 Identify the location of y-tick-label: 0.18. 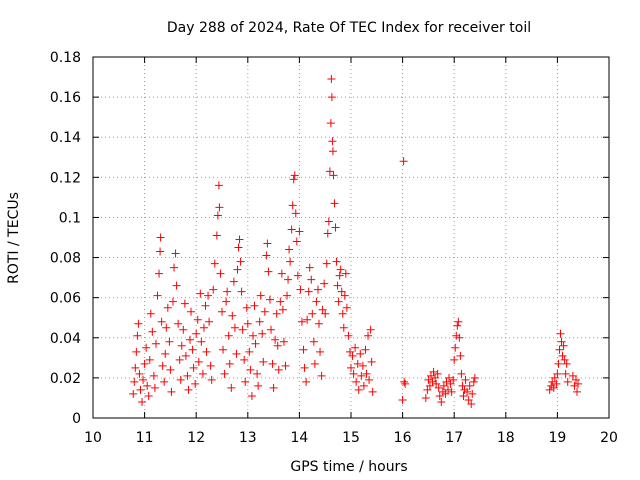
(65, 58).